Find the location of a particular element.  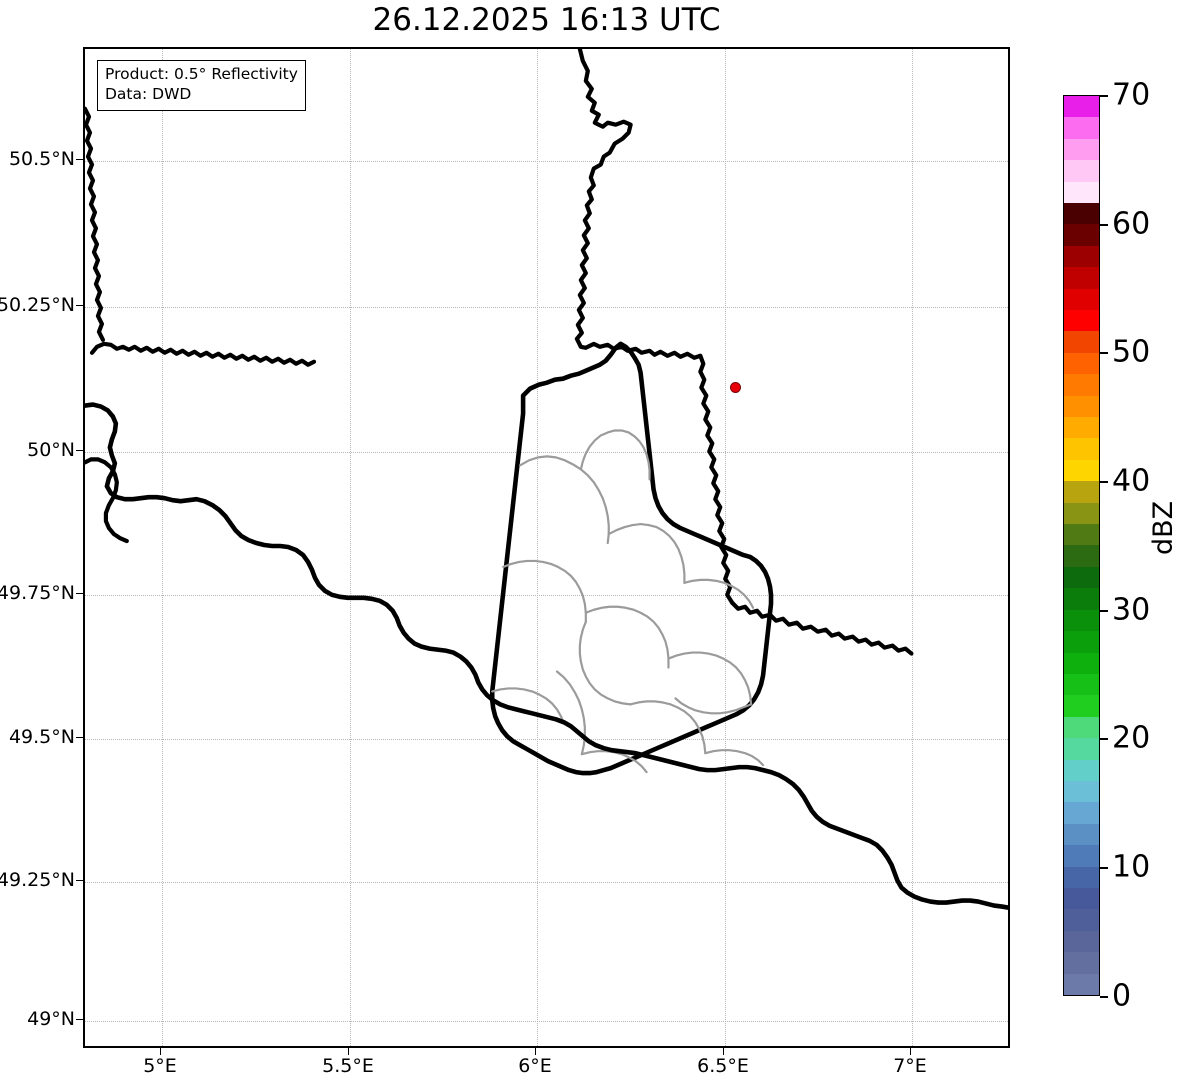

info-product-line: Product: 0.5° Reflectivity is located at coordinates (201, 74).